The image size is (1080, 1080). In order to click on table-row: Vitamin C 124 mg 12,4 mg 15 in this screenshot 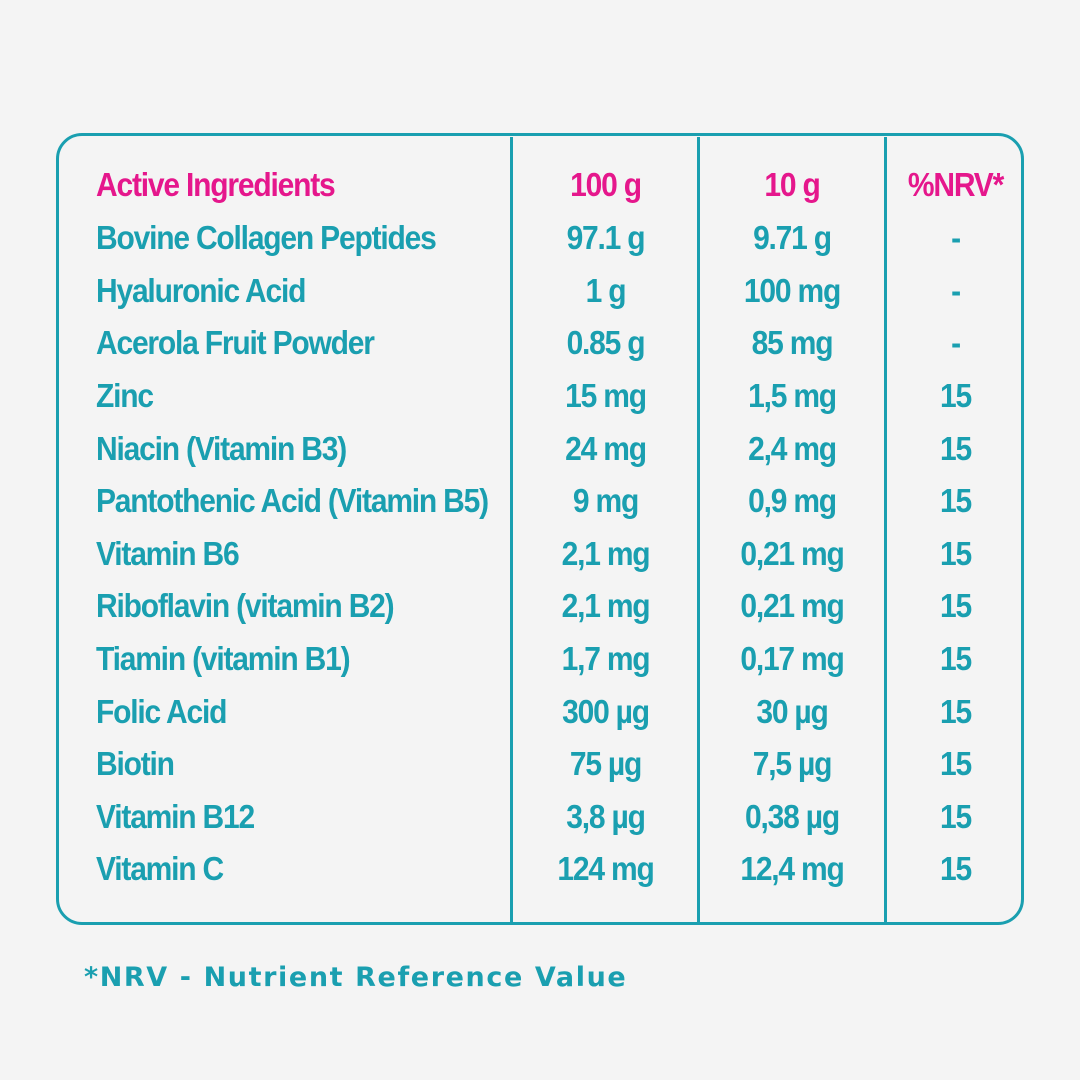, I will do `click(540, 870)`.